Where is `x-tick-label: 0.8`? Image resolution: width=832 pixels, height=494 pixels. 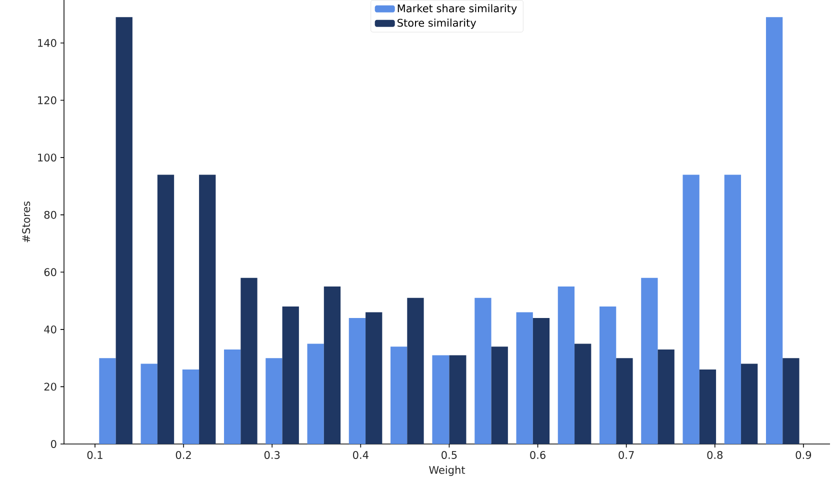 x-tick-label: 0.8 is located at coordinates (715, 455).